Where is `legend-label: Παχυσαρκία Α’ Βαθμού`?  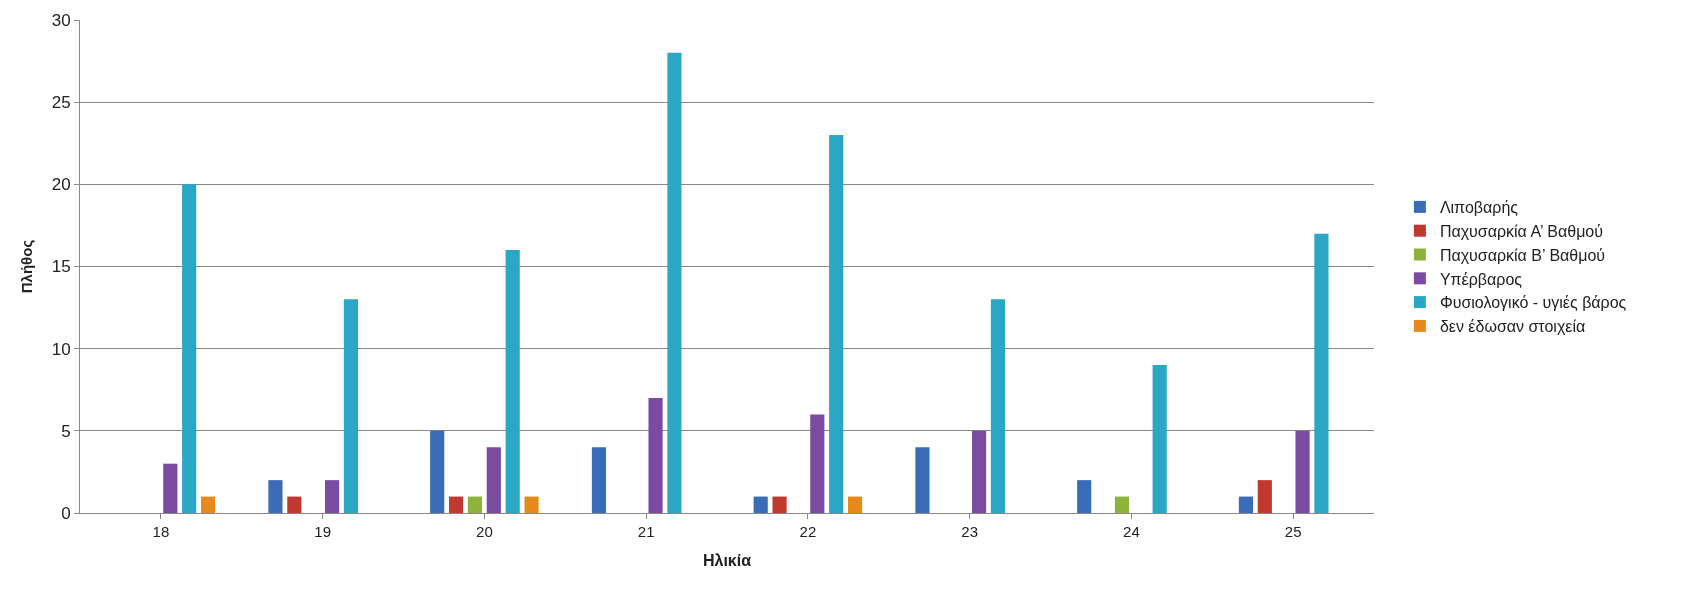
legend-label: Παχυσαρκία Α’ Βαθμού is located at coordinates (1521, 231).